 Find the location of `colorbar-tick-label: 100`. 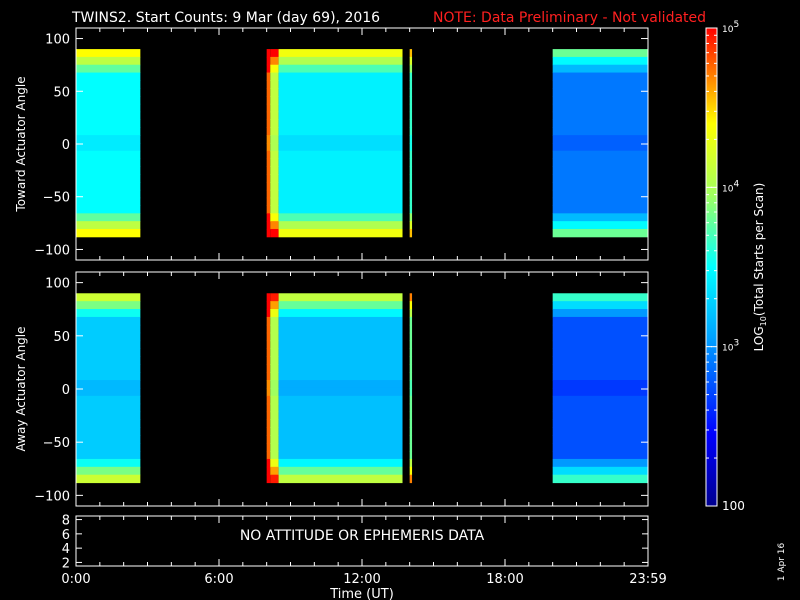

colorbar-tick-label: 100 is located at coordinates (733, 506).